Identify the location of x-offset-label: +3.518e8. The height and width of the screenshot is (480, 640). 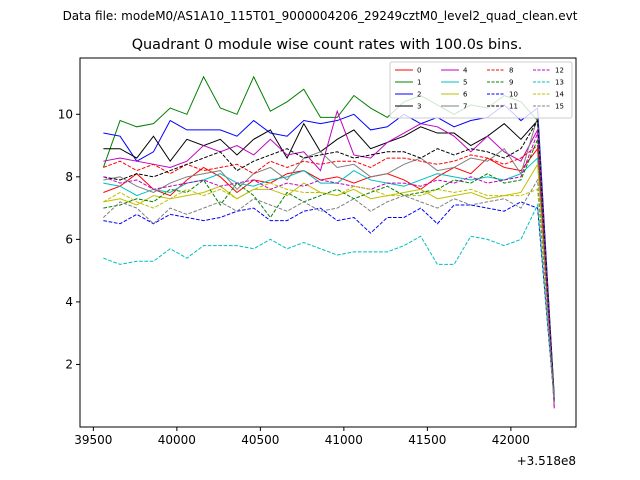
(546, 461).